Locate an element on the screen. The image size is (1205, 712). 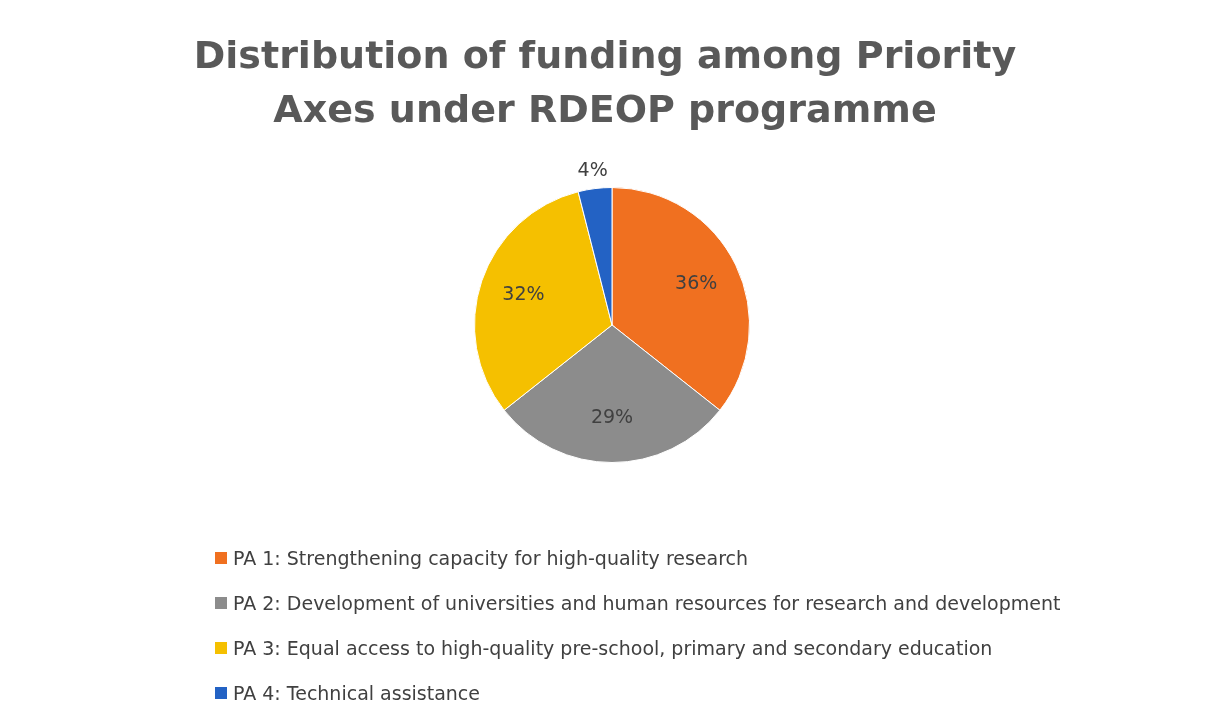
legend-label: PA 3: Equal access to high-quality pre-school, primary and secondary education is located at coordinates (613, 647).